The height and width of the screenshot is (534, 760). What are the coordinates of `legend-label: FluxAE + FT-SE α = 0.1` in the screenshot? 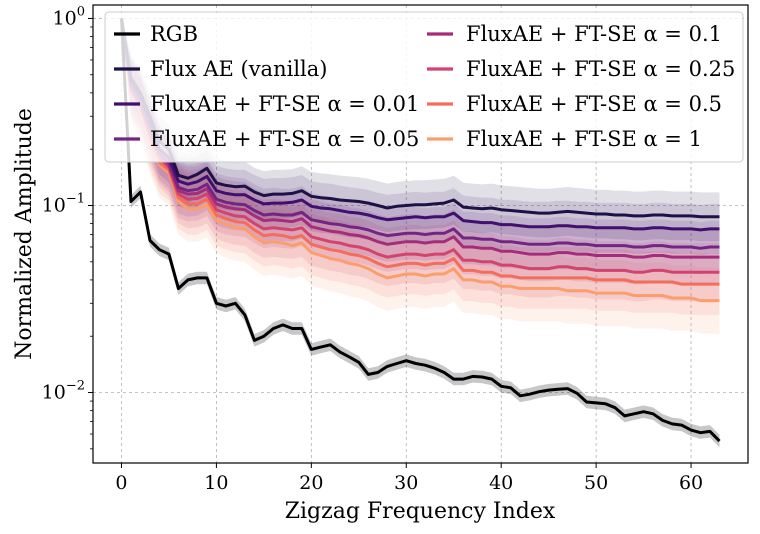 It's located at (594, 34).